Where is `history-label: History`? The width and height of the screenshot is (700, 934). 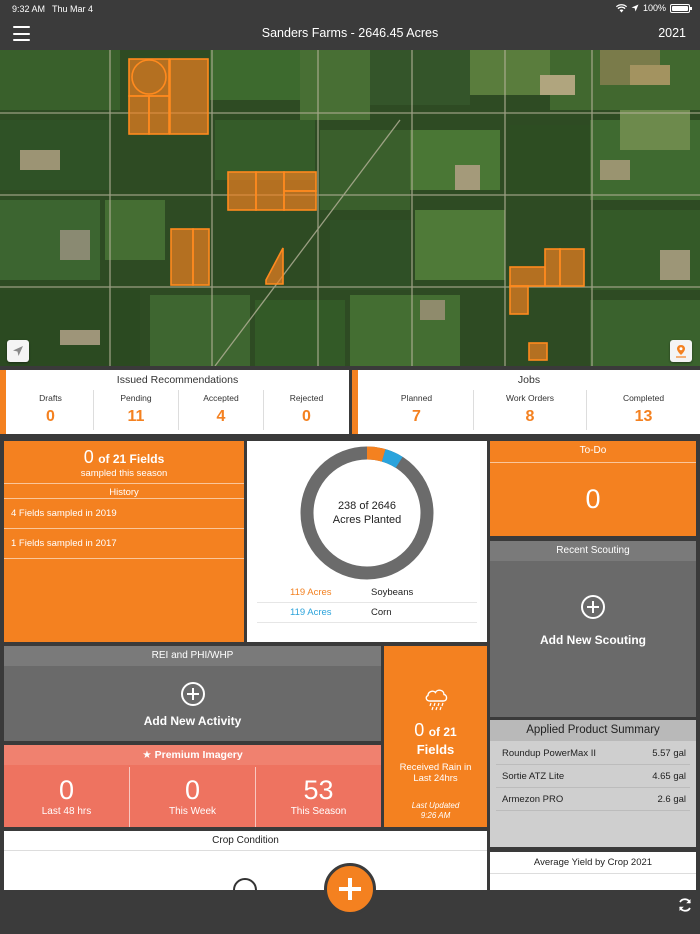
history-label: History is located at coordinates (124, 492).